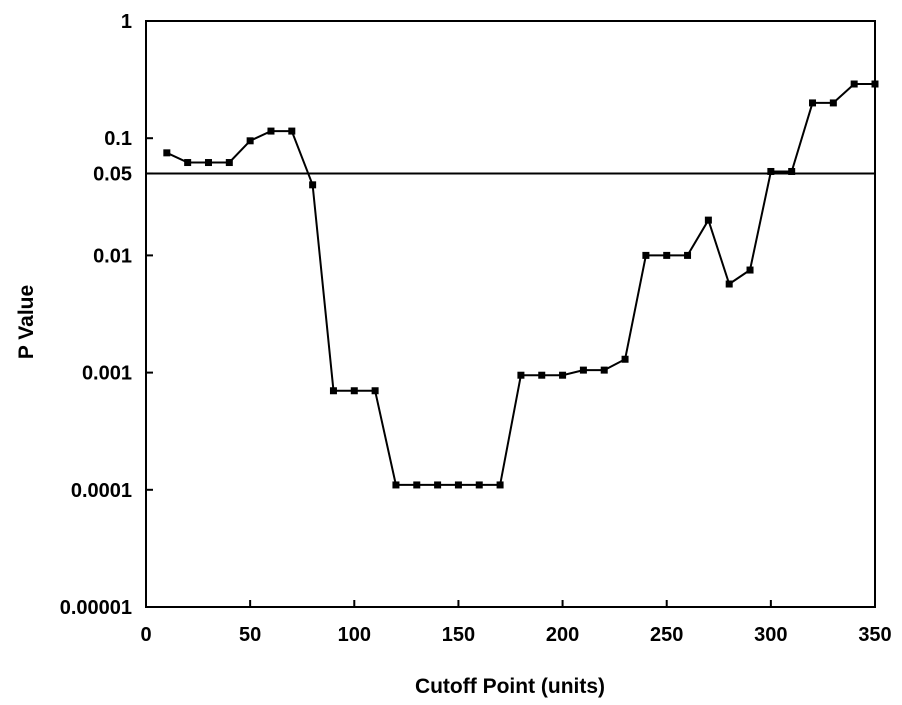 The height and width of the screenshot is (705, 902). Describe the element at coordinates (510, 686) in the screenshot. I see `x-axis-title: Cutoff Point (units)` at that location.